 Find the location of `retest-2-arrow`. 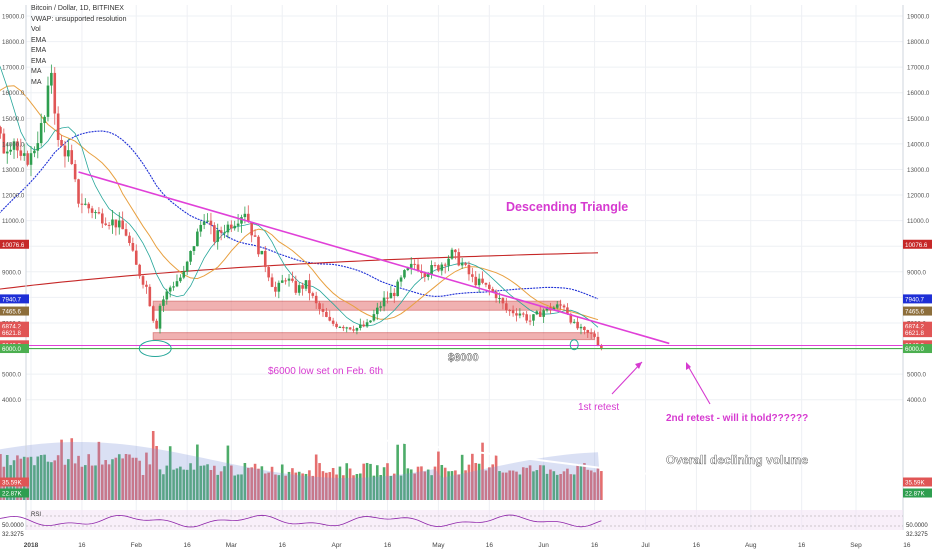

retest-2-arrow is located at coordinates (699, 385).